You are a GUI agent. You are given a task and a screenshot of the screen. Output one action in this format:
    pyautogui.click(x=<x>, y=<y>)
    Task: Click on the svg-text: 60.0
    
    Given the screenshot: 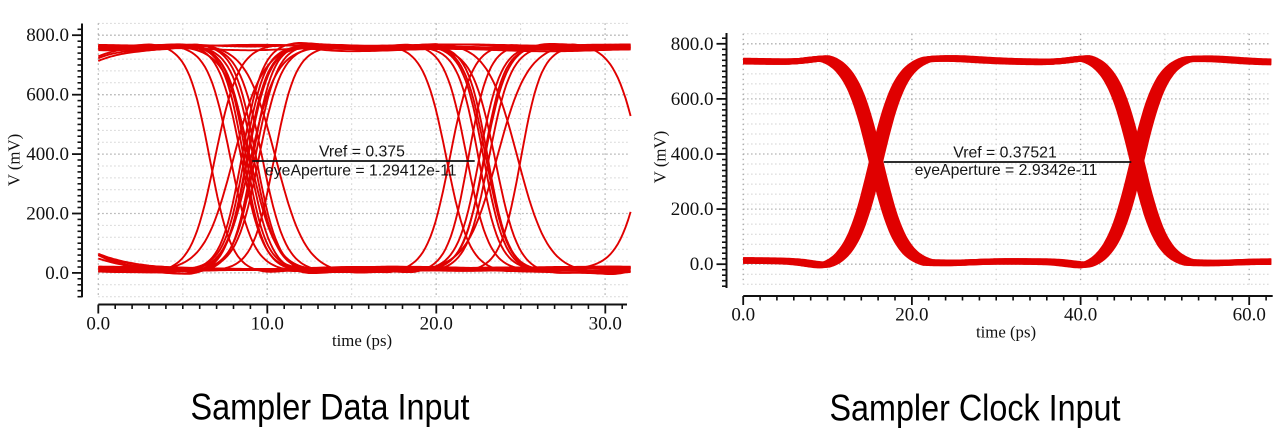 What is the action you would take?
    pyautogui.click(x=1249, y=315)
    